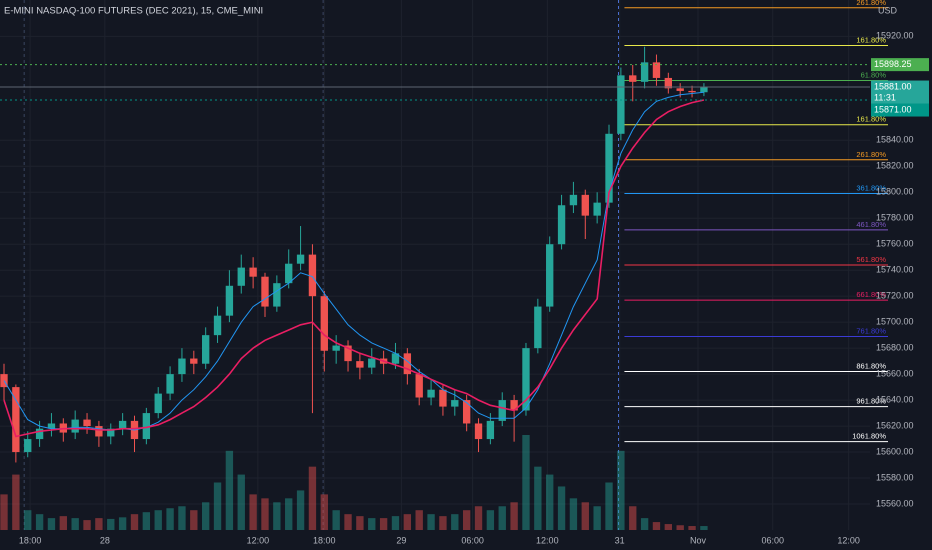 This screenshot has width=932, height=550. I want to click on y-tick-label: 15720.00, so click(895, 296).